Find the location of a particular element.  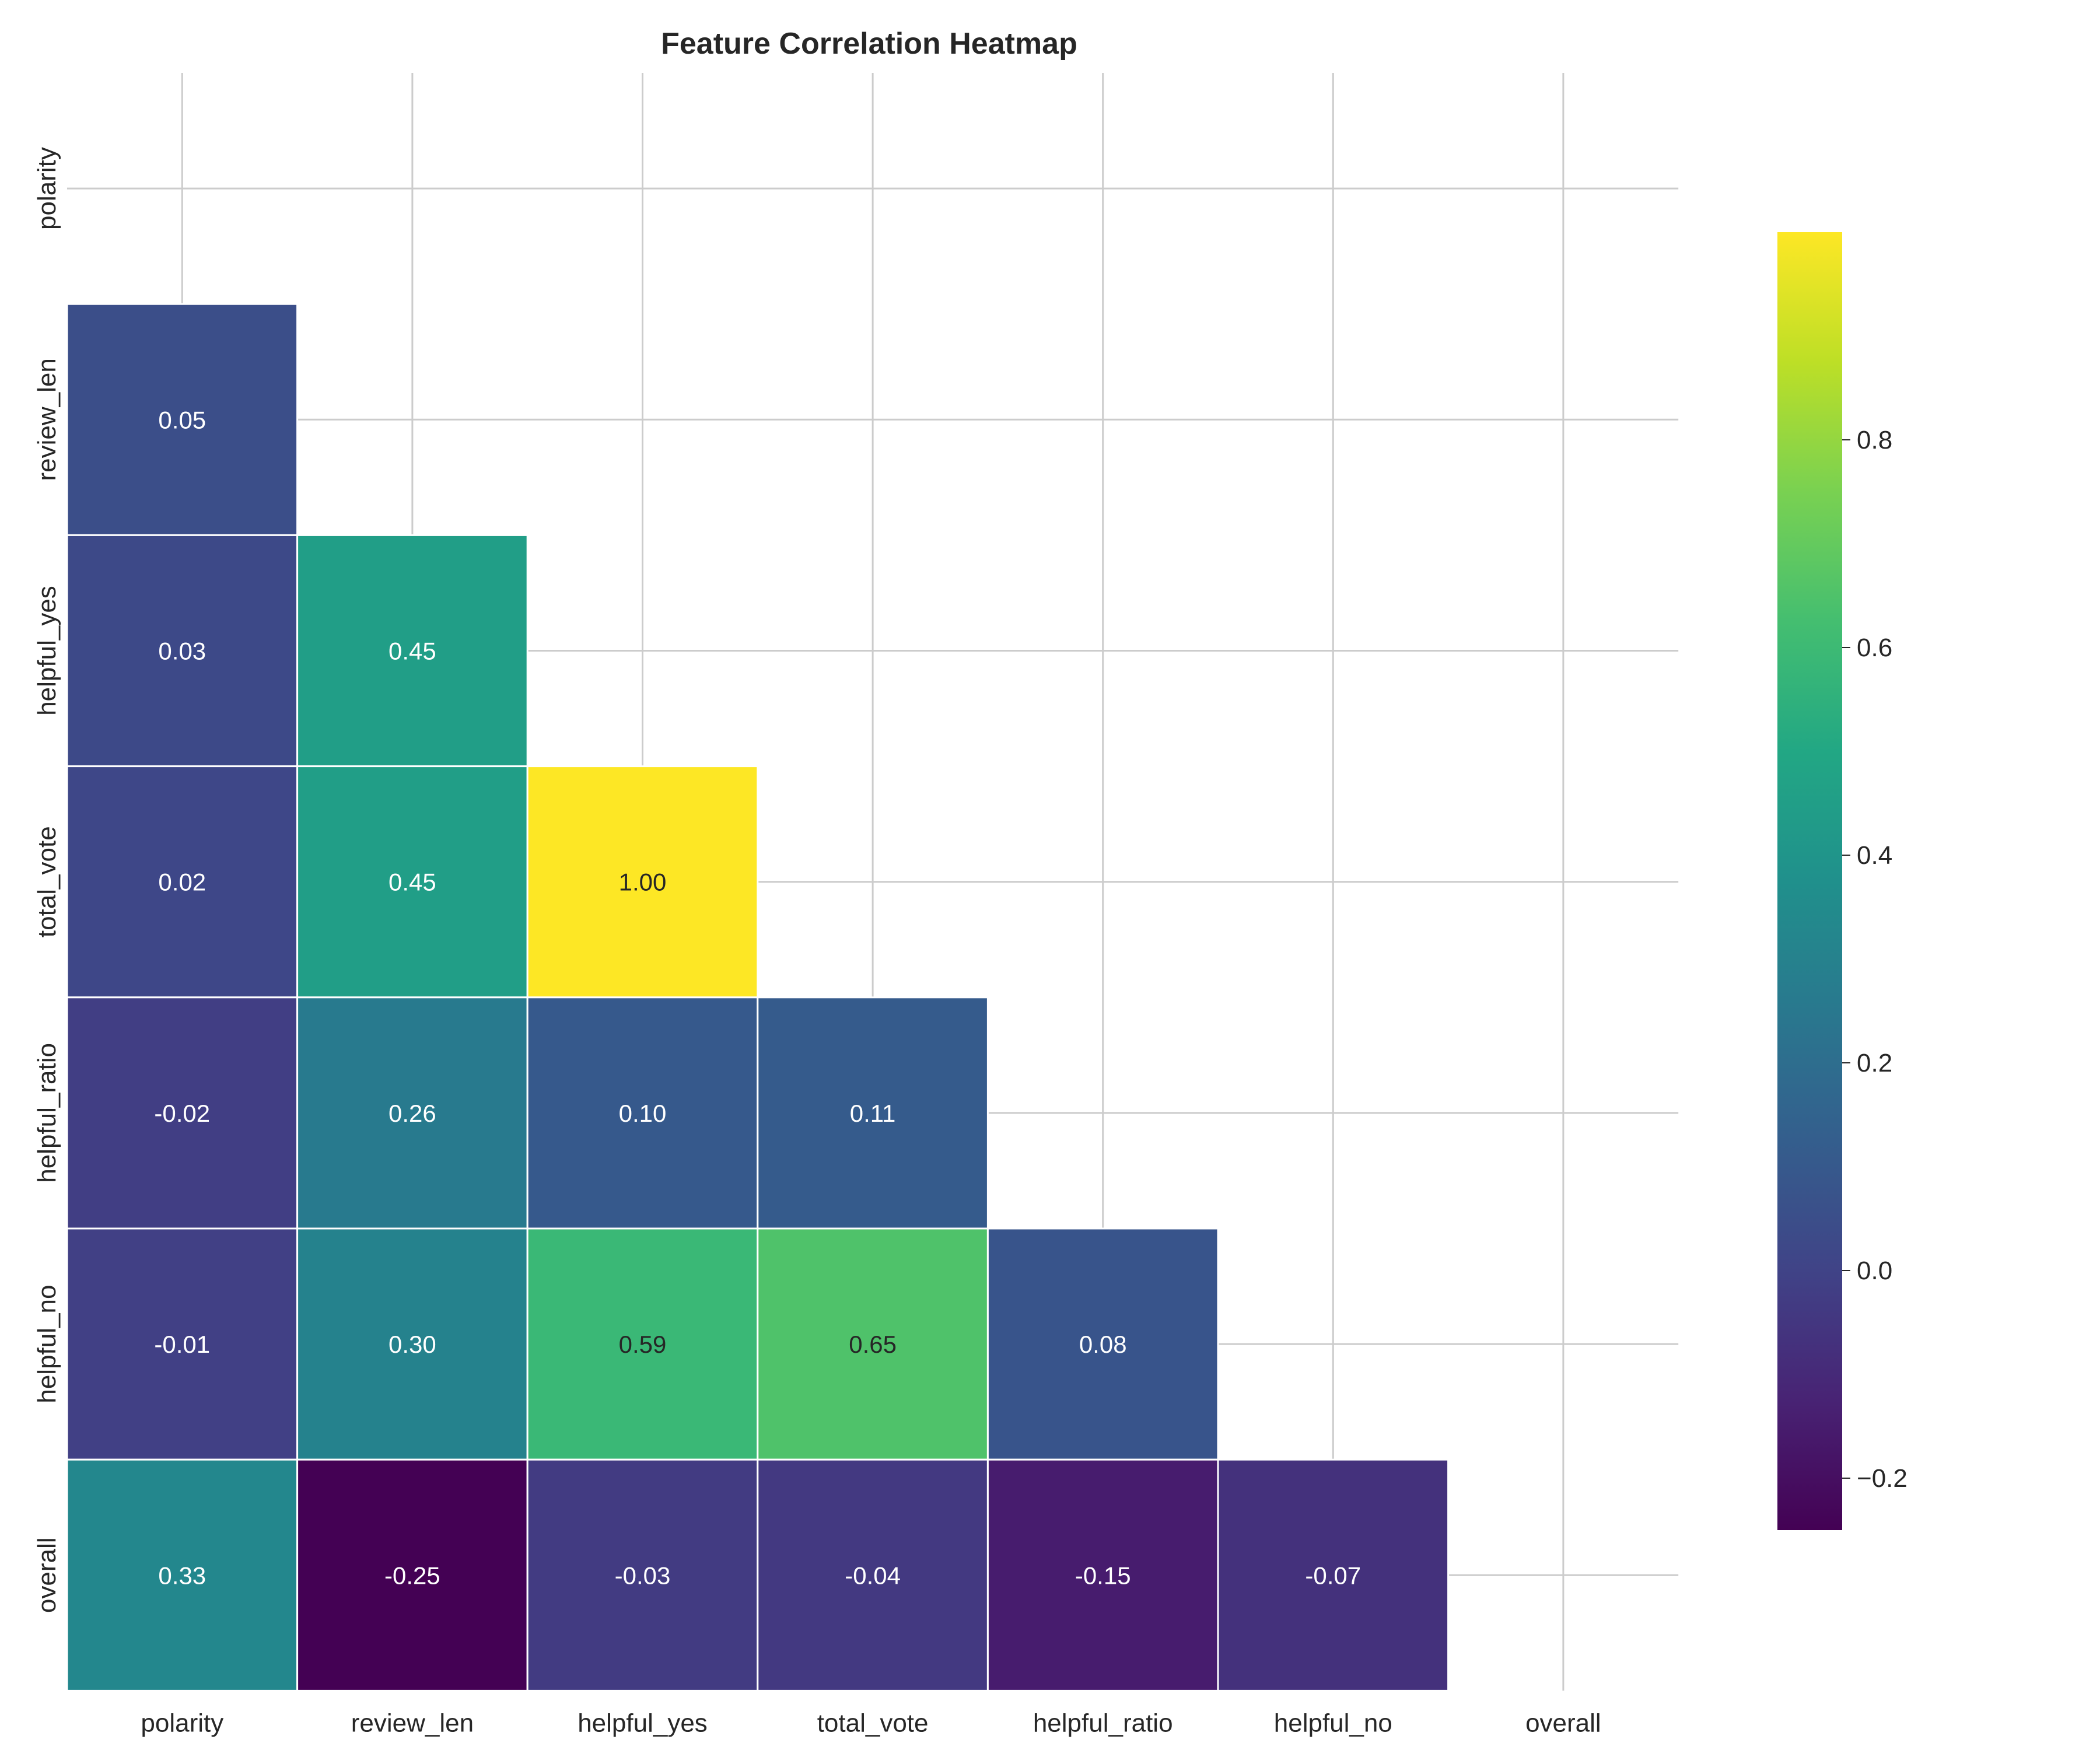

heatmap-cell-overall-helpful_no is located at coordinates (1333, 1575).